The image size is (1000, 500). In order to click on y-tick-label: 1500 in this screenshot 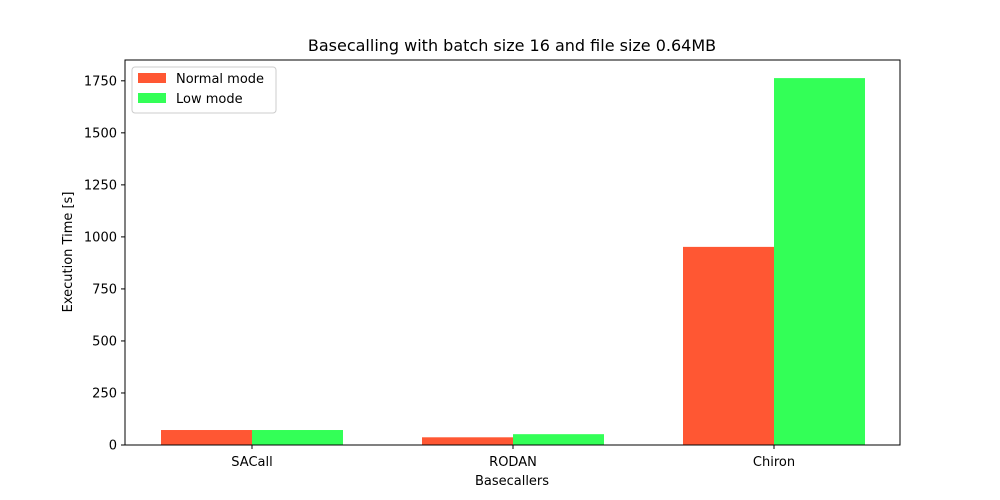, I will do `click(100, 133)`.